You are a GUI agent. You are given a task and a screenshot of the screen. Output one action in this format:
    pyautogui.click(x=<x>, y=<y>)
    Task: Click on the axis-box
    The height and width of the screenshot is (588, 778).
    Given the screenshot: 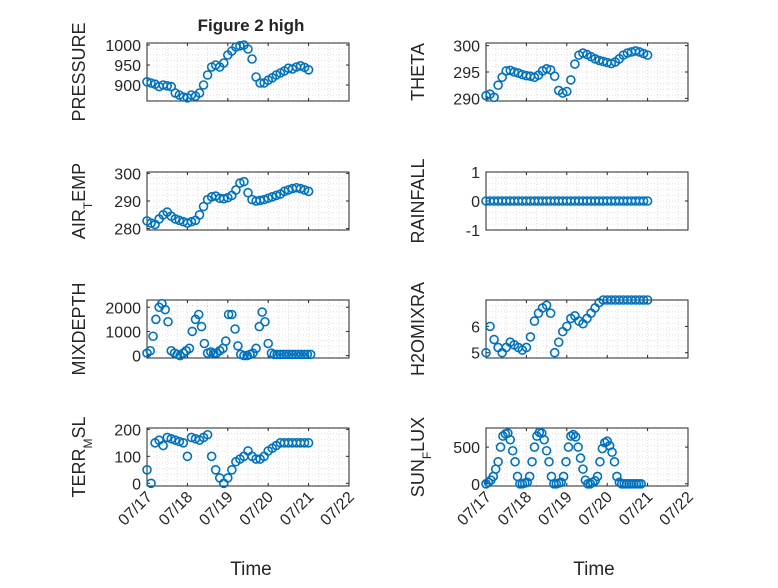 What is the action you would take?
    pyautogui.click(x=587, y=329)
    